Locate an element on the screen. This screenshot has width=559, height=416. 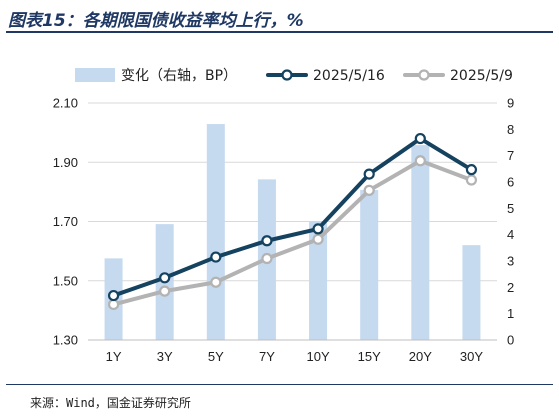
legend-label-2025-5-16: 2025/5/16 is located at coordinates (349, 76).